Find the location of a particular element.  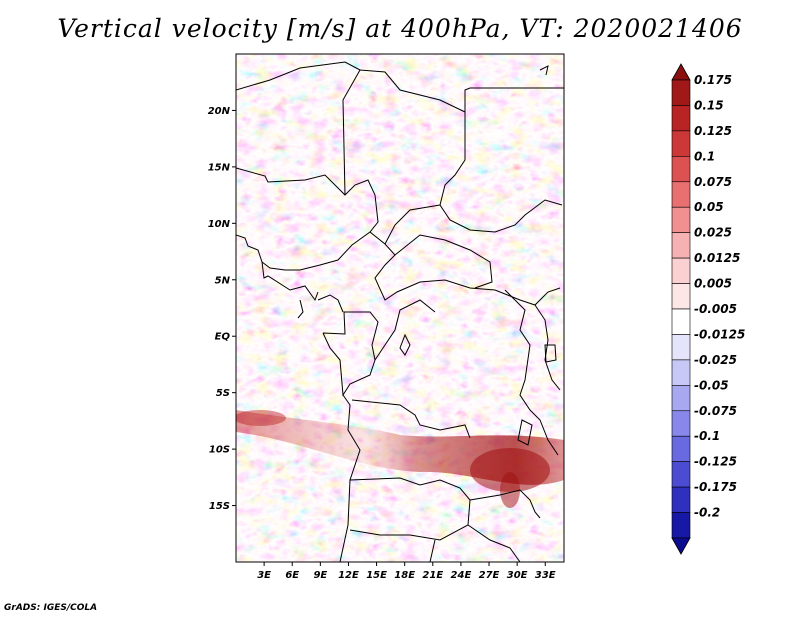

colorbar-label: -0.05 is located at coordinates (711, 385).